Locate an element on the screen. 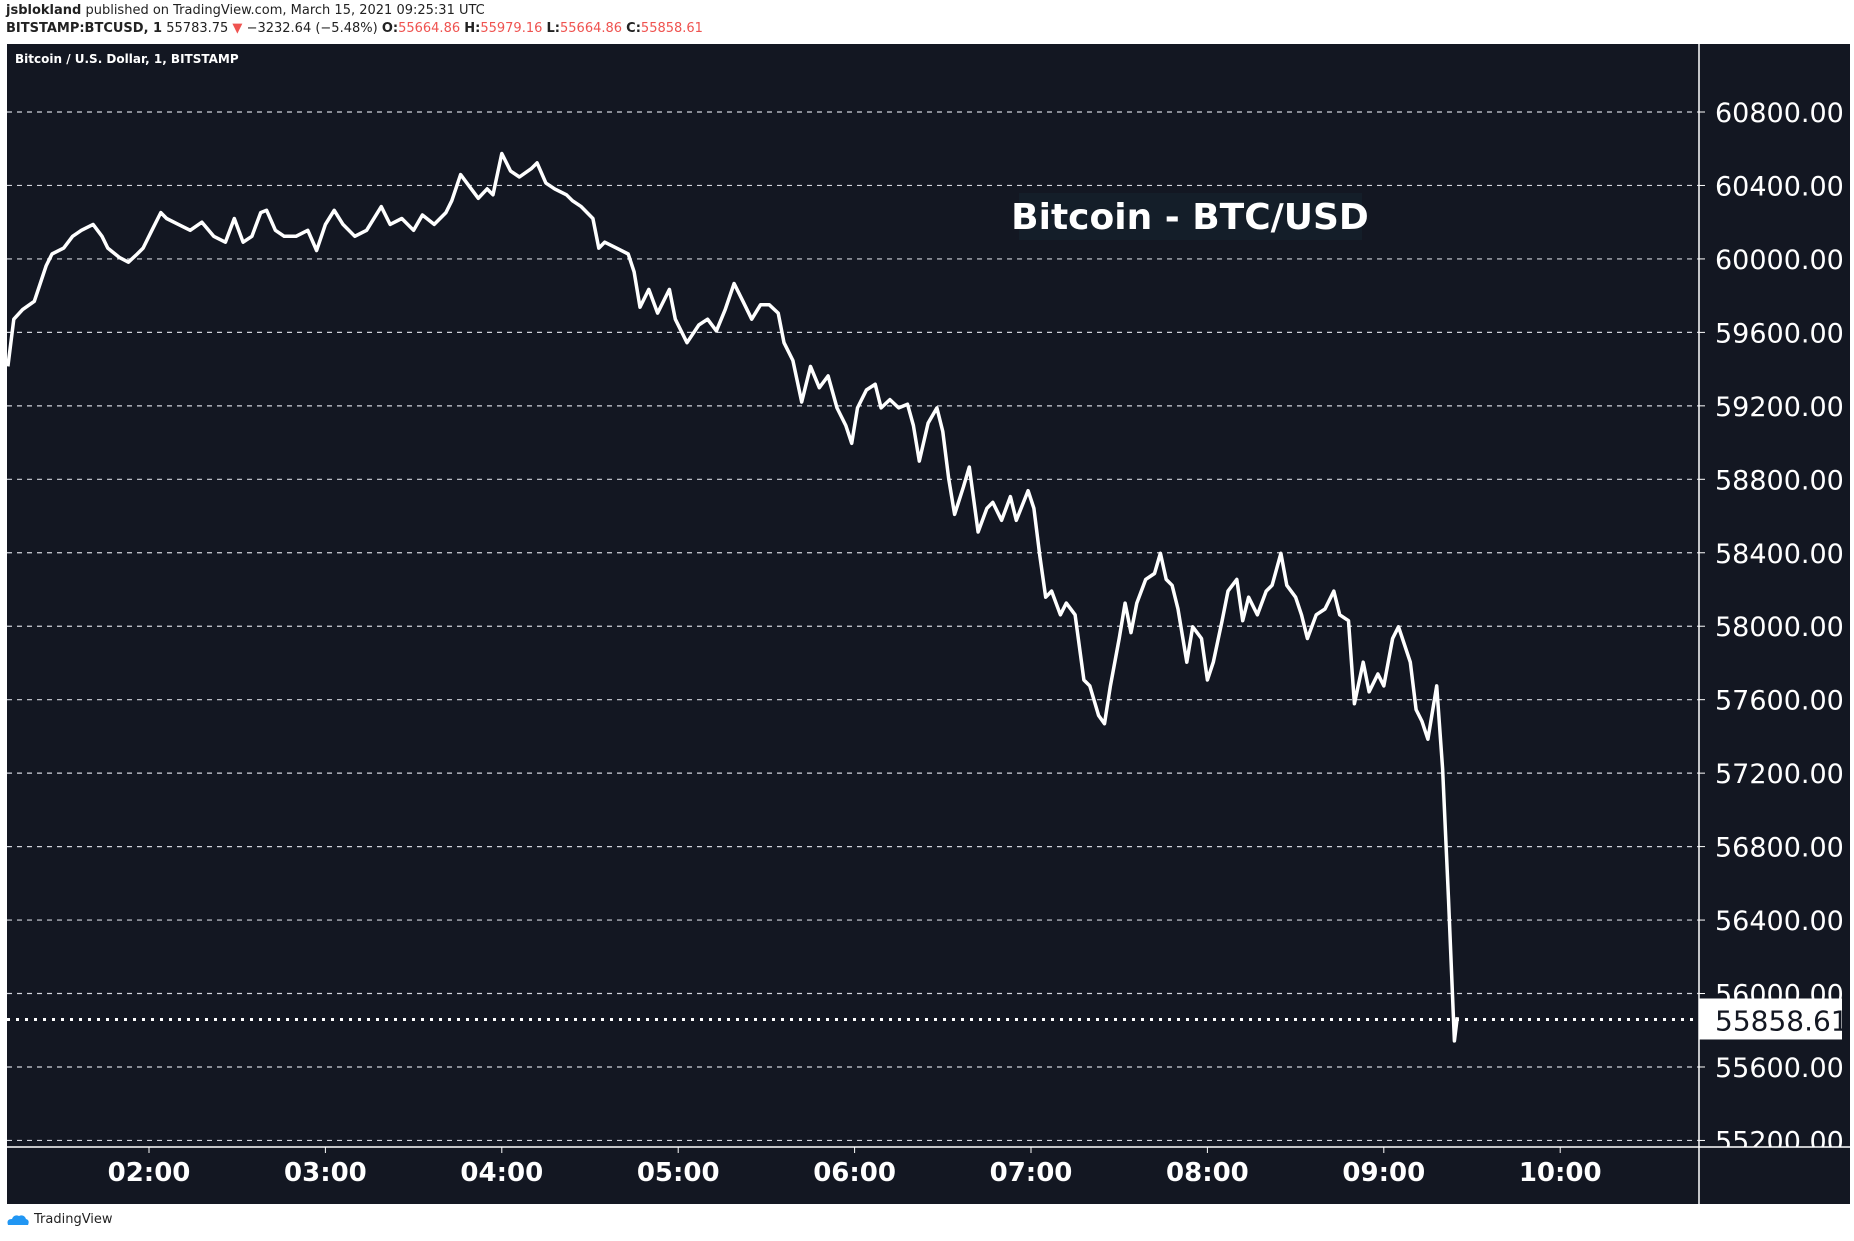 The image size is (1854, 1241). symbol: BITSTAMP:BTCUSD, 1 is located at coordinates (84, 28).